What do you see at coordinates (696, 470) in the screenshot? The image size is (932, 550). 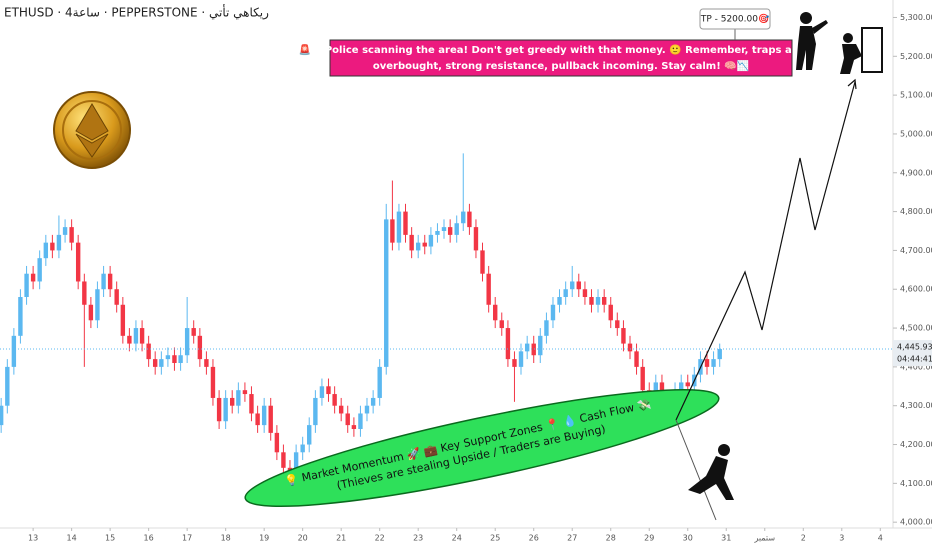 I see `rope` at bounding box center [696, 470].